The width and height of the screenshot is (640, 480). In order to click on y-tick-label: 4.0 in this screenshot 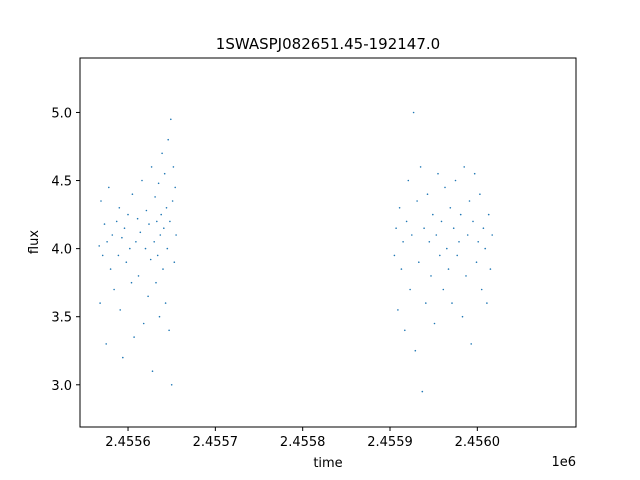, I will do `click(61, 250)`.